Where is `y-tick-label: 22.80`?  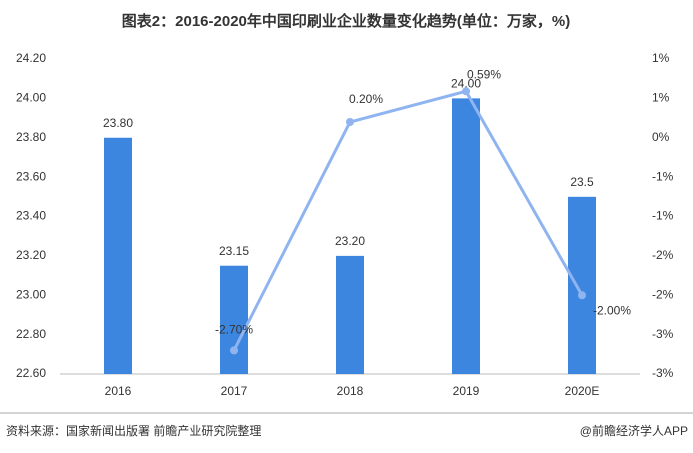
y-tick-label: 22.80 is located at coordinates (31, 334).